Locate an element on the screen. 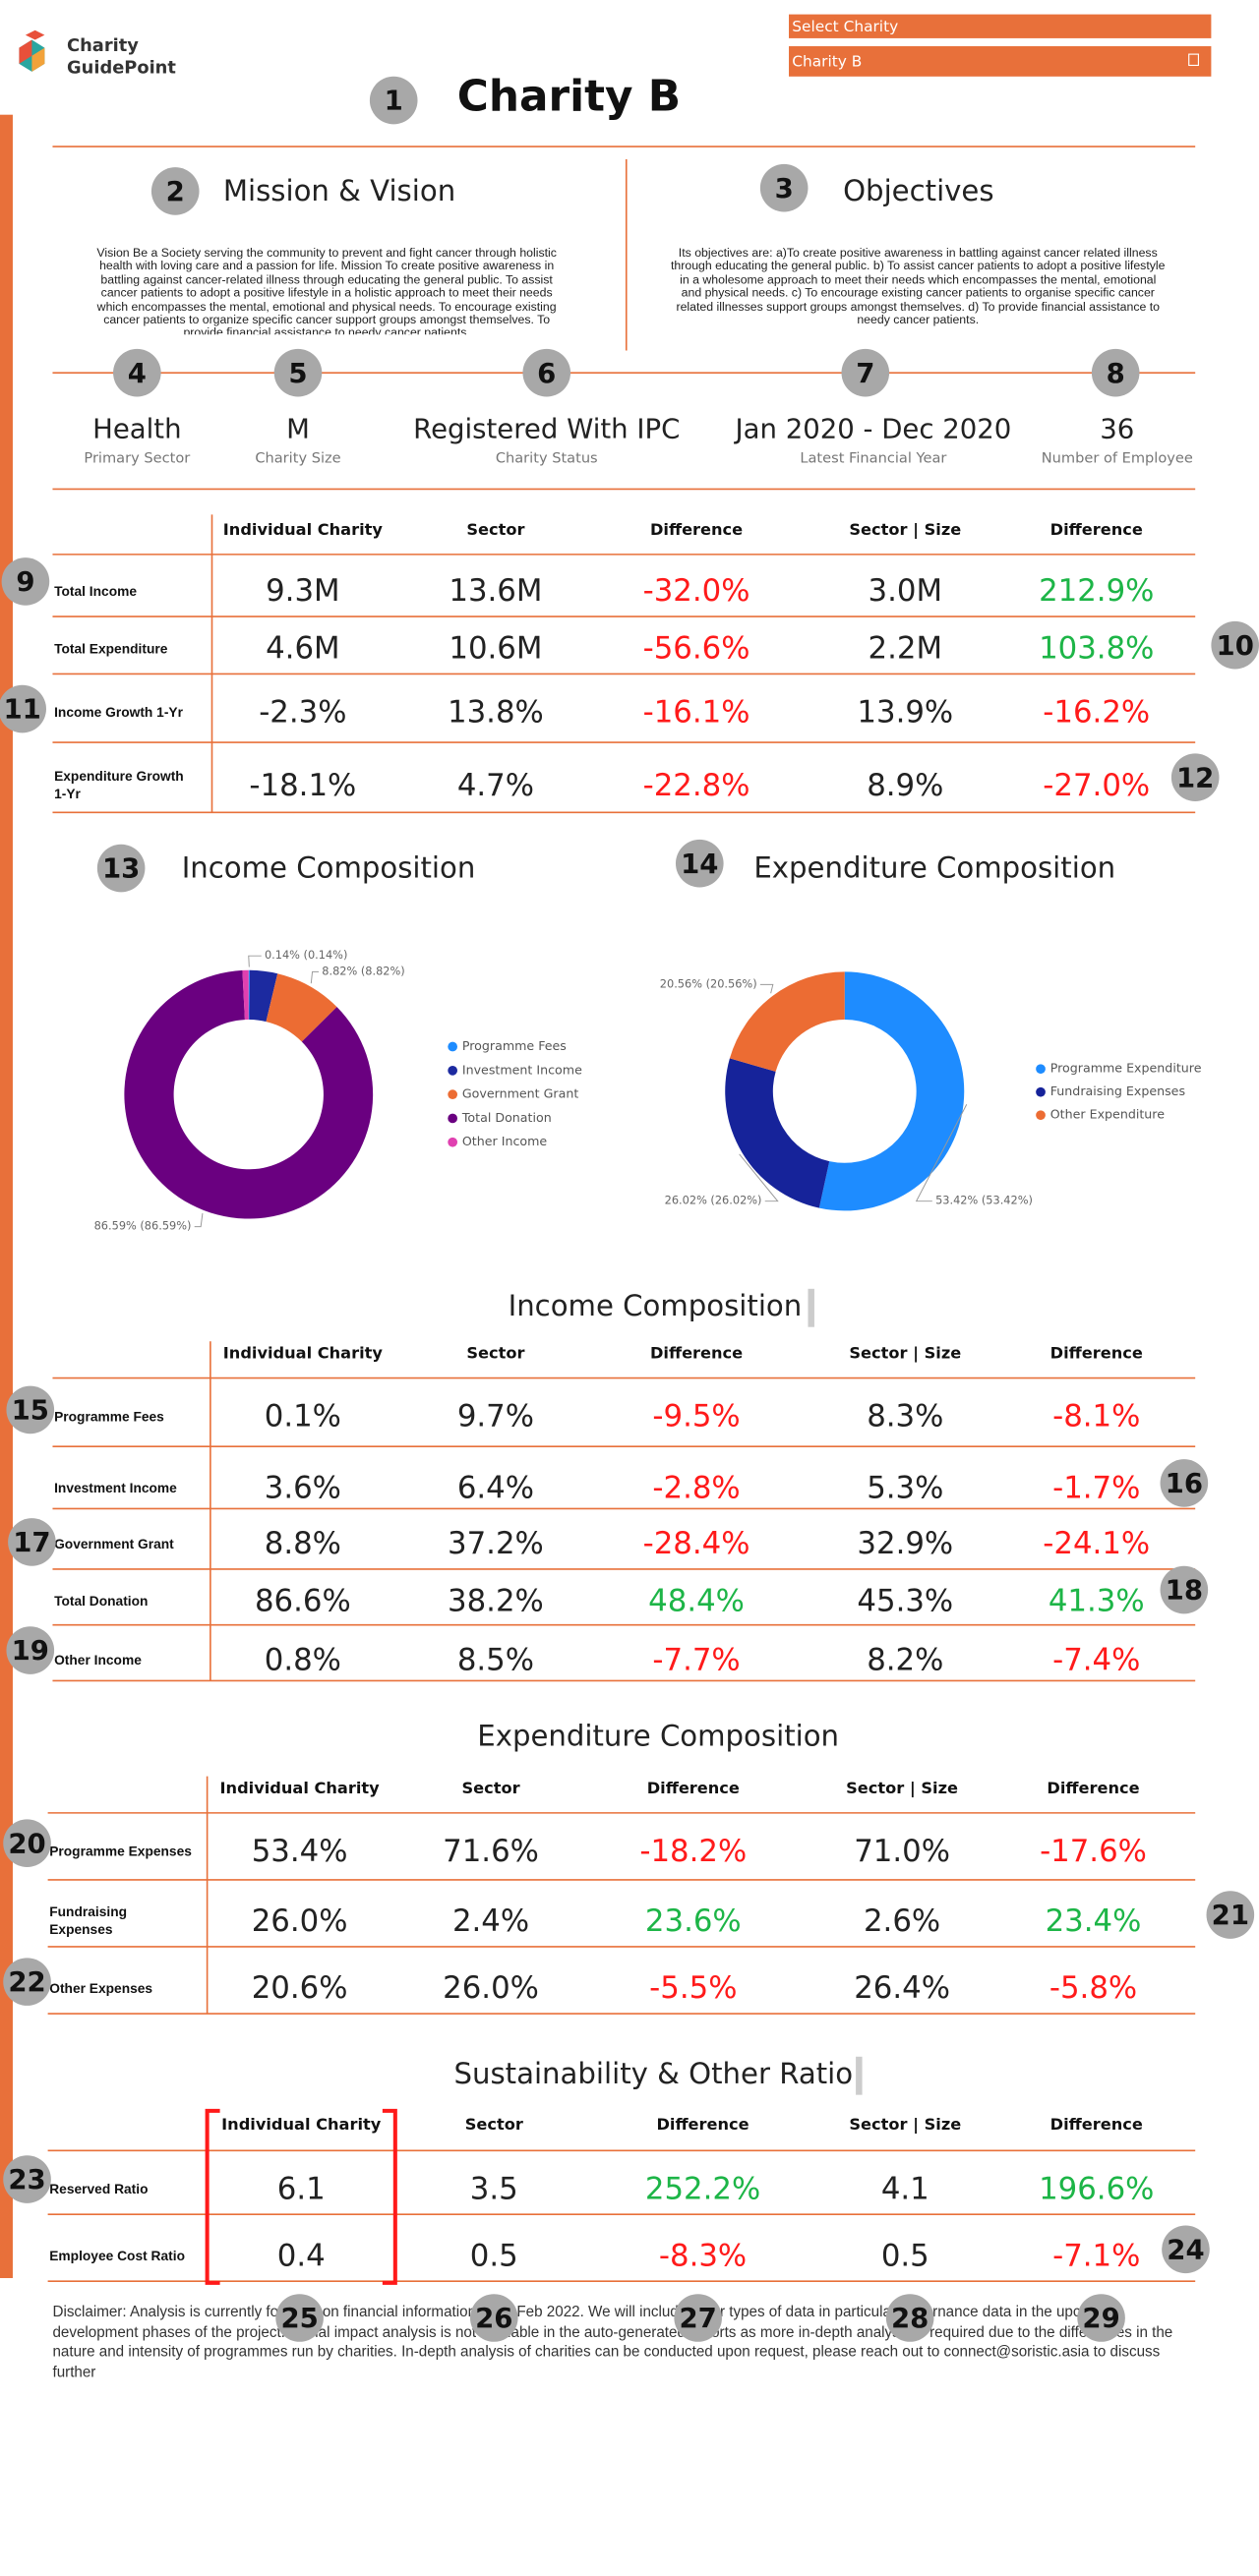 The image size is (1259, 2576). badge-number: 1 is located at coordinates (394, 101).